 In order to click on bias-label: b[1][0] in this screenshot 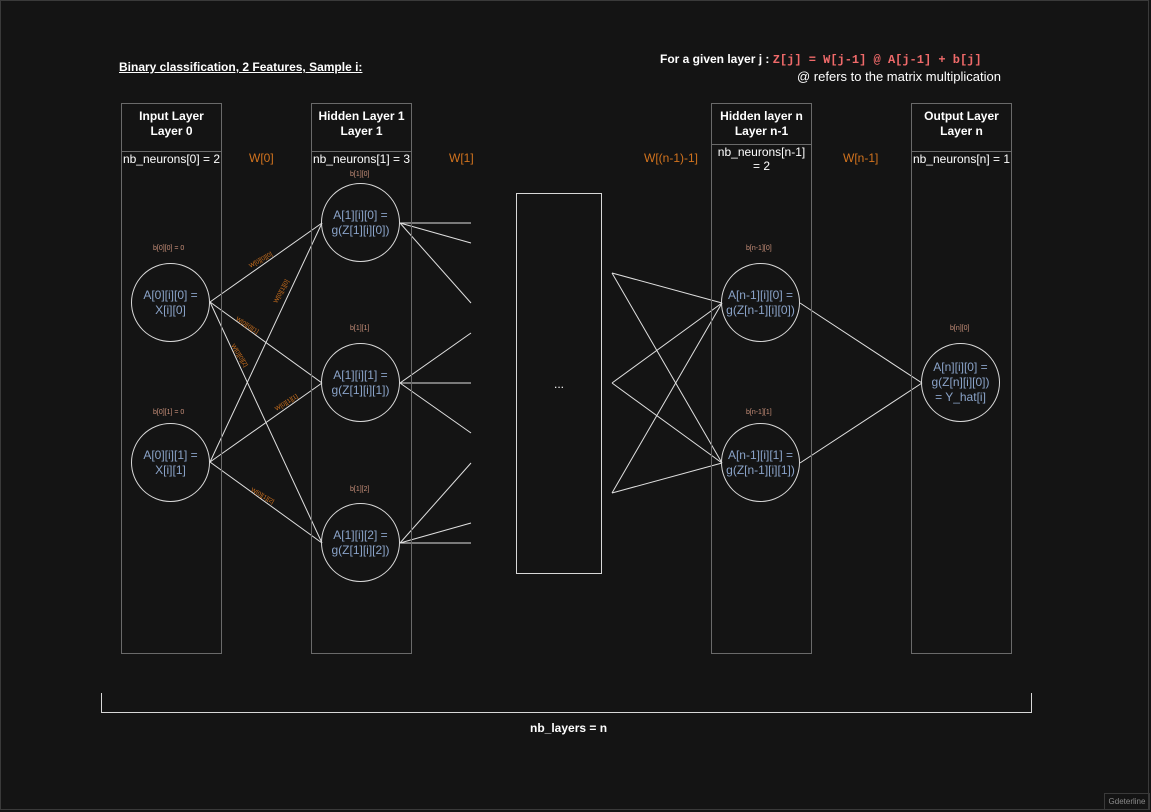, I will do `click(360, 174)`.